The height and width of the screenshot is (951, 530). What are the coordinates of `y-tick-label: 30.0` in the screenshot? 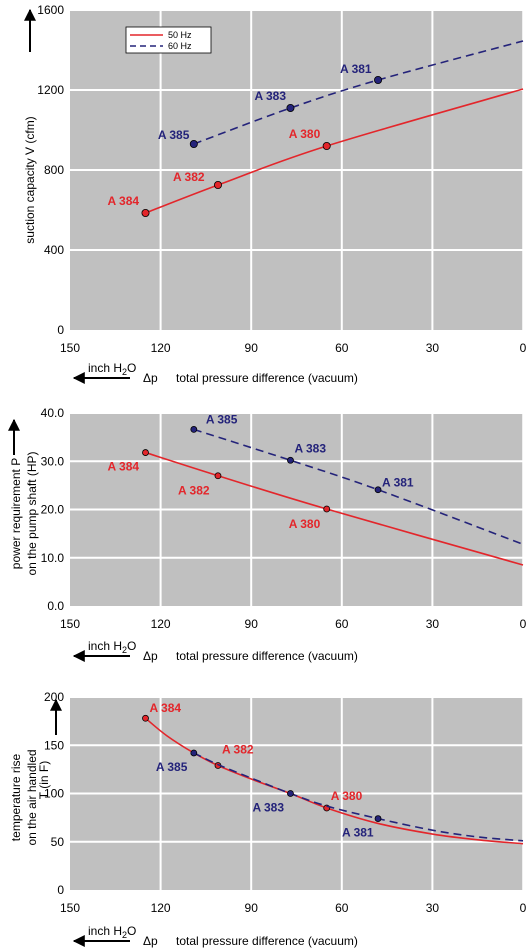 It's located at (53, 461).